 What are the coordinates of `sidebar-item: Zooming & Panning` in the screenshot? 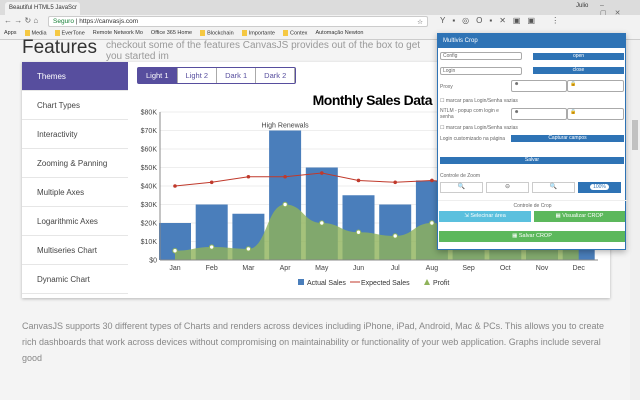 It's located at (75, 163).